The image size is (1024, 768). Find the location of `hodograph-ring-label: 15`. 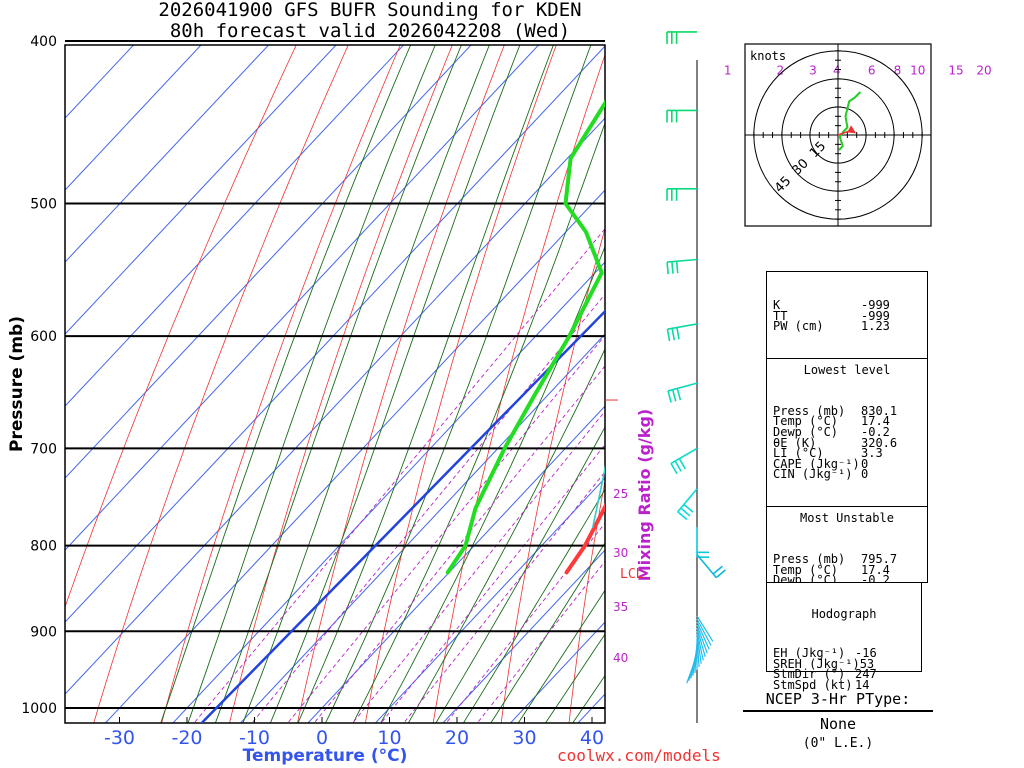

hodograph-ring-label: 15 is located at coordinates (818, 150).